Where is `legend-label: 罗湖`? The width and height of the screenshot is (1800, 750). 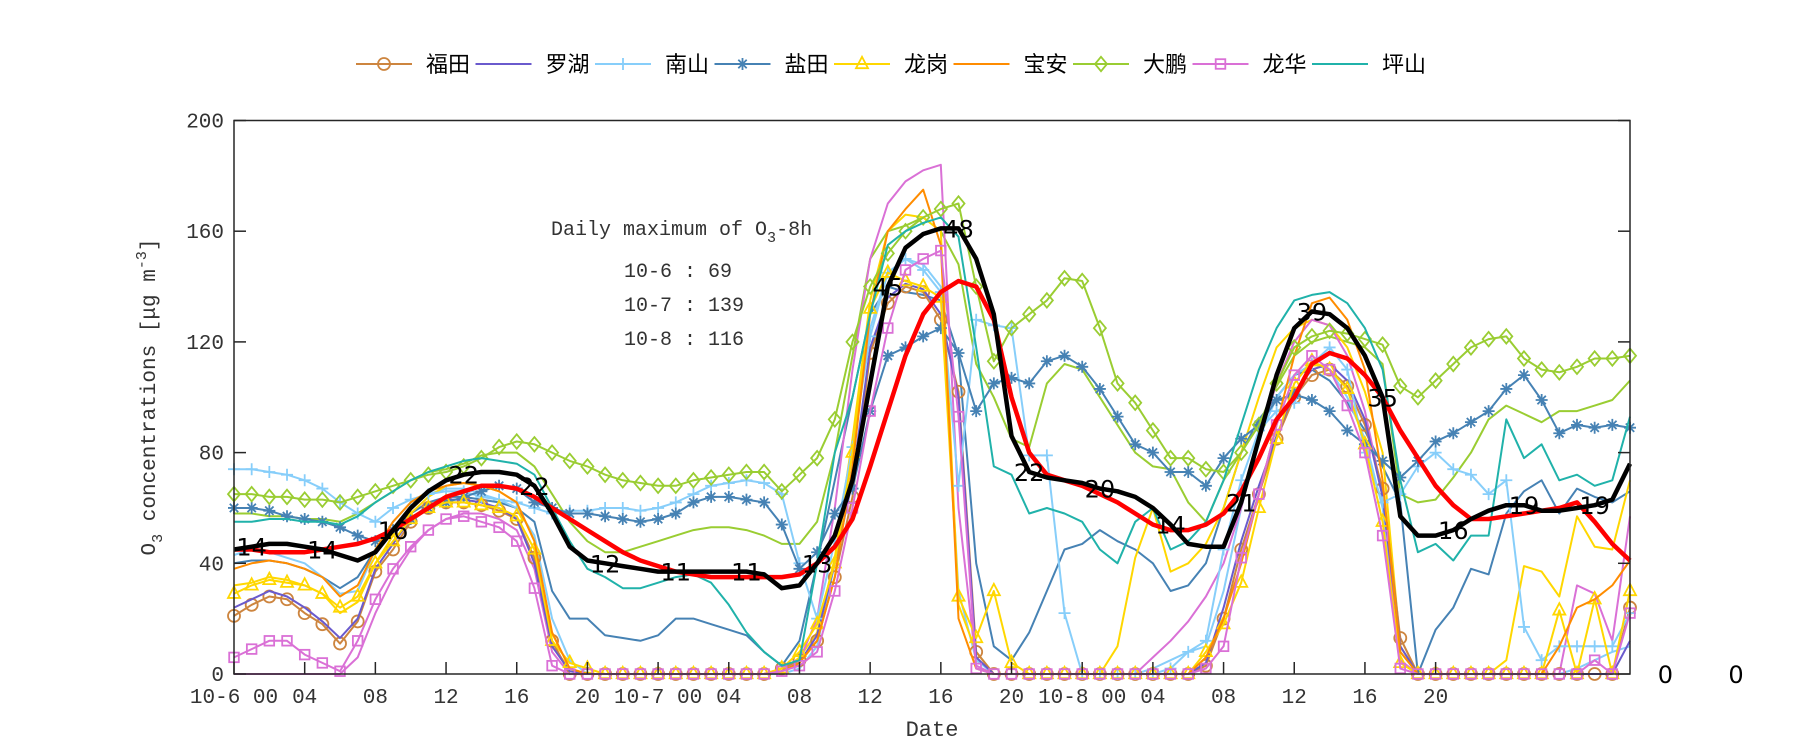
legend-label: 罗湖 is located at coordinates (568, 65).